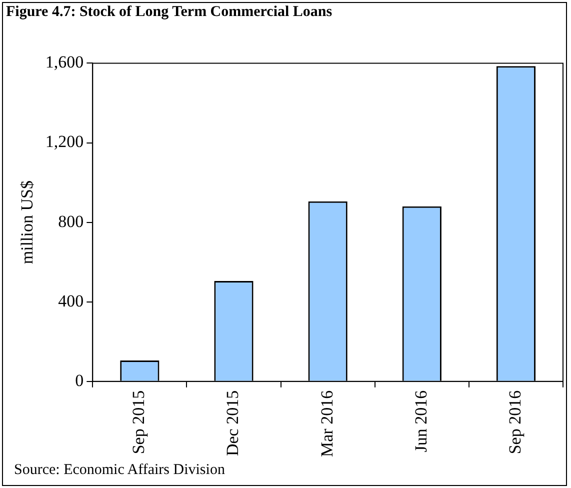  Describe the element at coordinates (514, 422) in the screenshot. I see `x-tick-label: Sep 2016` at that location.